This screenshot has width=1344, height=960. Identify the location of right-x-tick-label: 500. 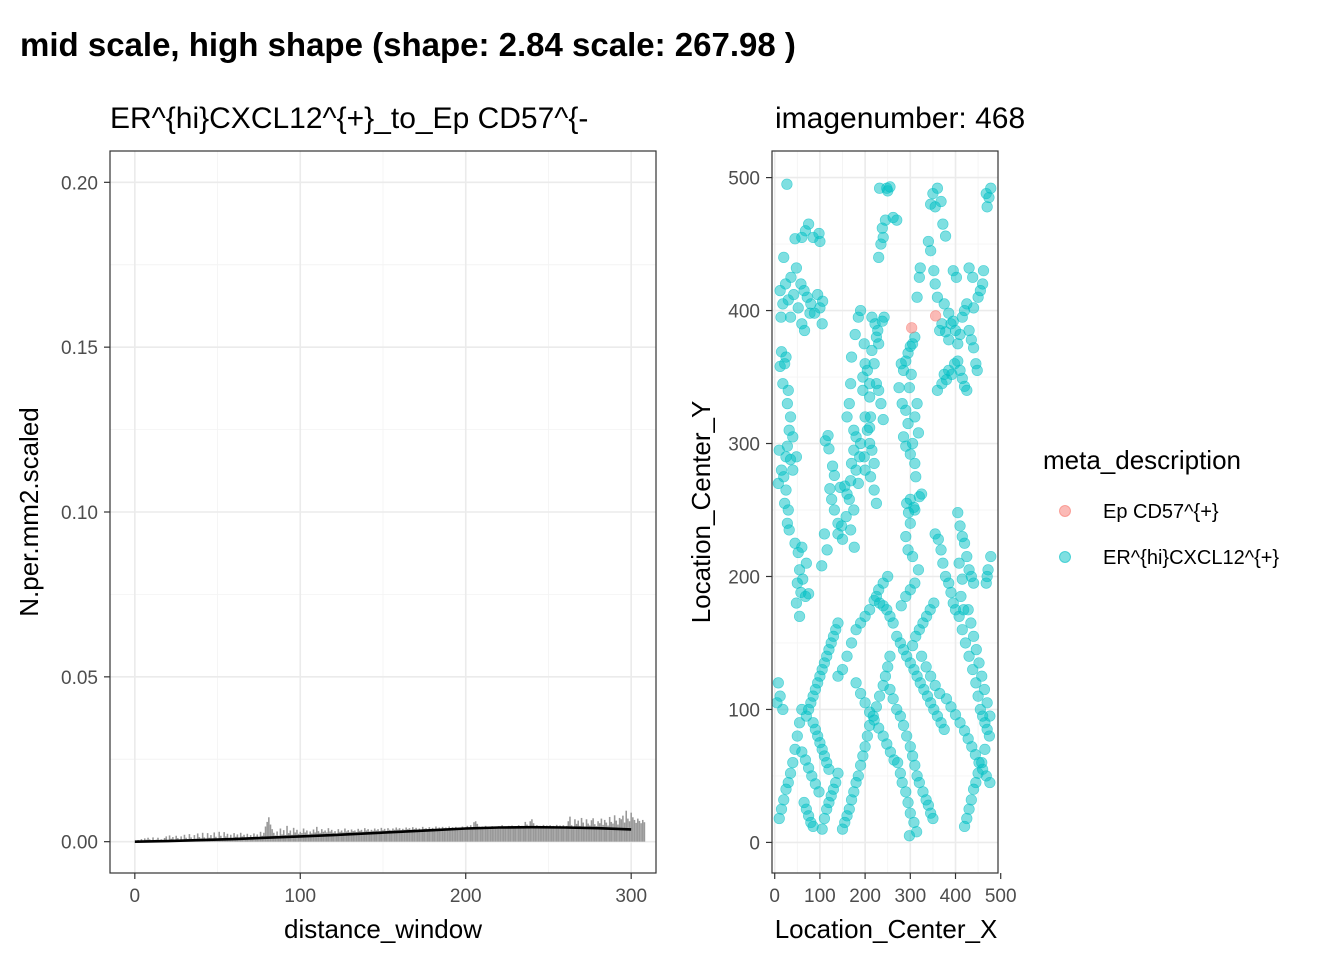
(1001, 896).